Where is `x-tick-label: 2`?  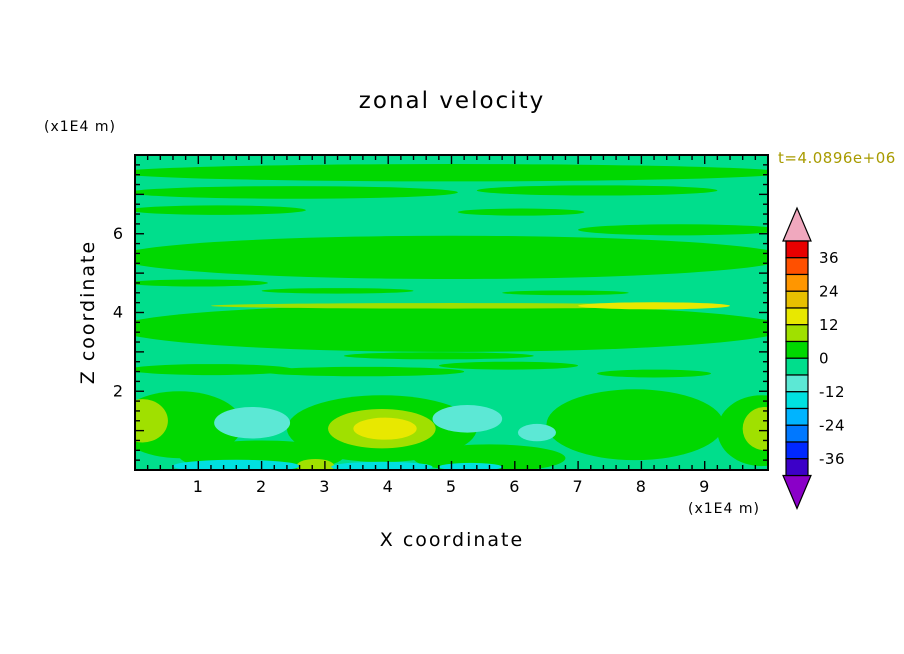
x-tick-label: 2 is located at coordinates (261, 486).